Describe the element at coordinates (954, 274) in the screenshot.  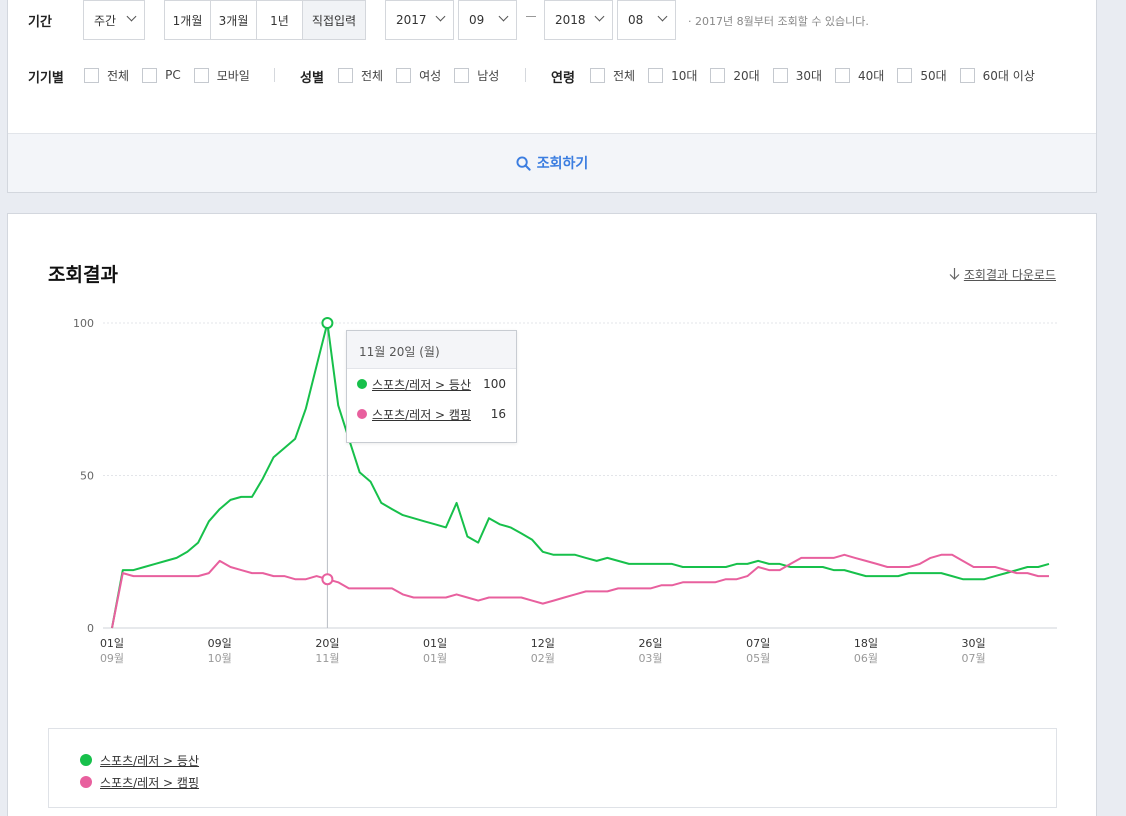
I see `download-icon` at that location.